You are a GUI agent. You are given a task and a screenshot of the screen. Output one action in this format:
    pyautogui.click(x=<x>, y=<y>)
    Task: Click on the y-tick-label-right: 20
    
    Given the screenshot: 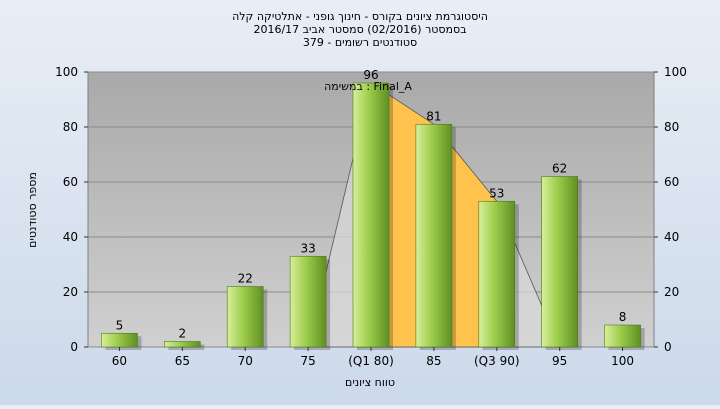 What is the action you would take?
    pyautogui.click(x=671, y=292)
    